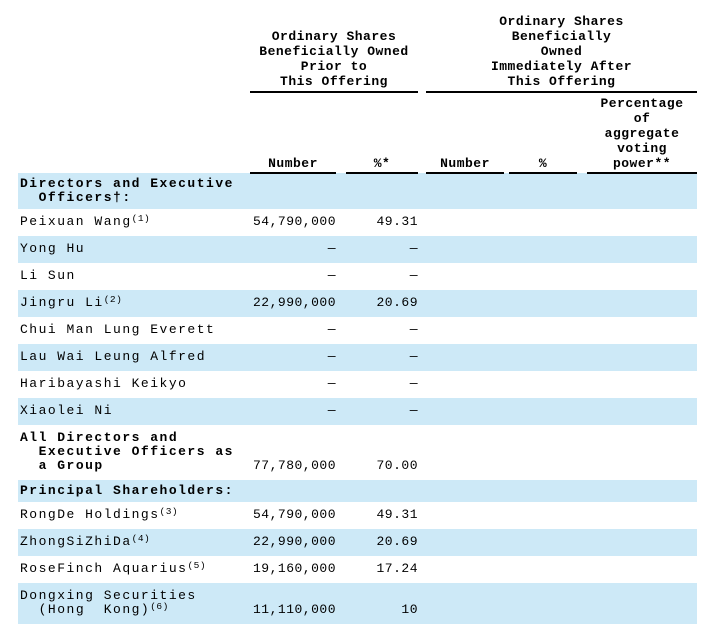 The height and width of the screenshot is (637, 701). What do you see at coordinates (357, 222) in the screenshot?
I see `table-row: Peixuan Wang(1) 54,790,000 49.31` at bounding box center [357, 222].